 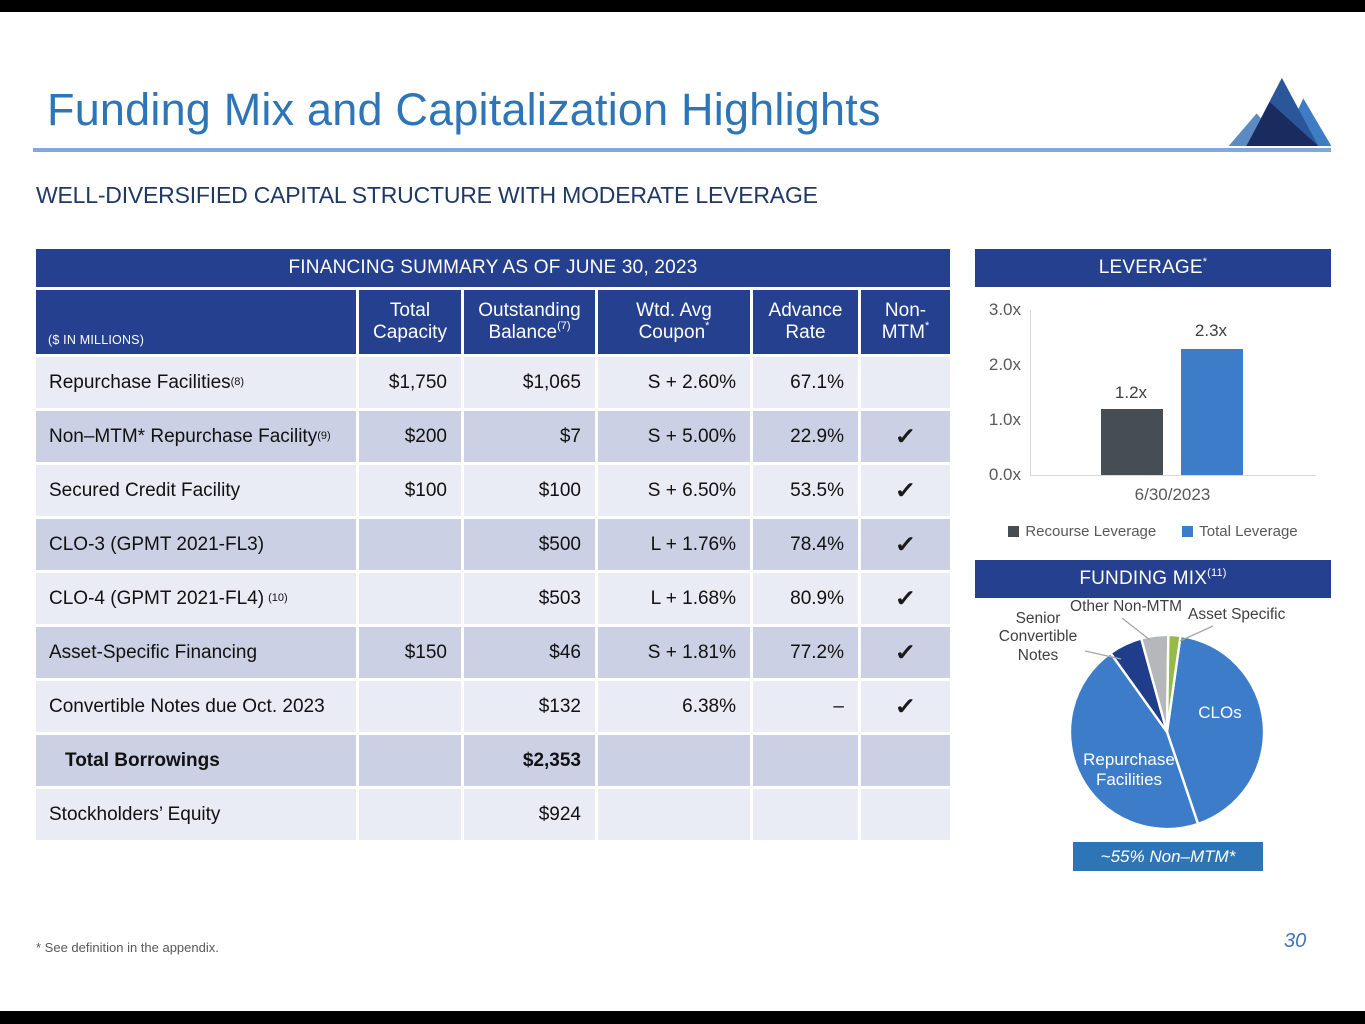 I want to click on cell-advance: 22.9%, so click(x=805, y=436).